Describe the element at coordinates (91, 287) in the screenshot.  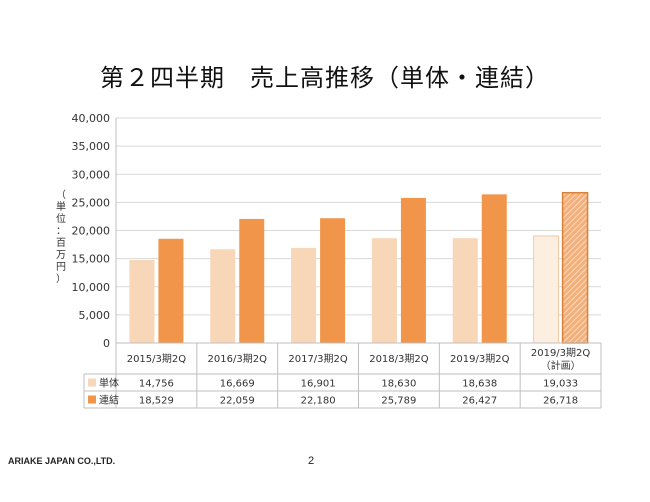
I see `y-tick-label: 10,000` at that location.